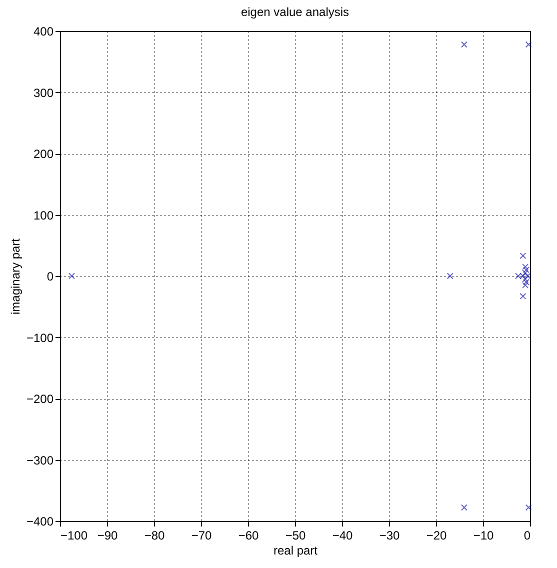 The width and height of the screenshot is (557, 568). What do you see at coordinates (40, 521) in the screenshot?
I see `y-tick-label: −400` at bounding box center [40, 521].